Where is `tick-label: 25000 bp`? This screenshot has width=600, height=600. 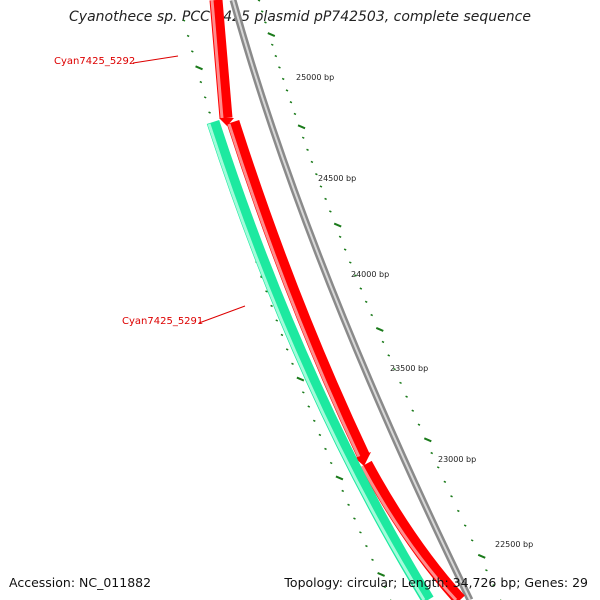 tick-label: 25000 bp is located at coordinates (315, 77).